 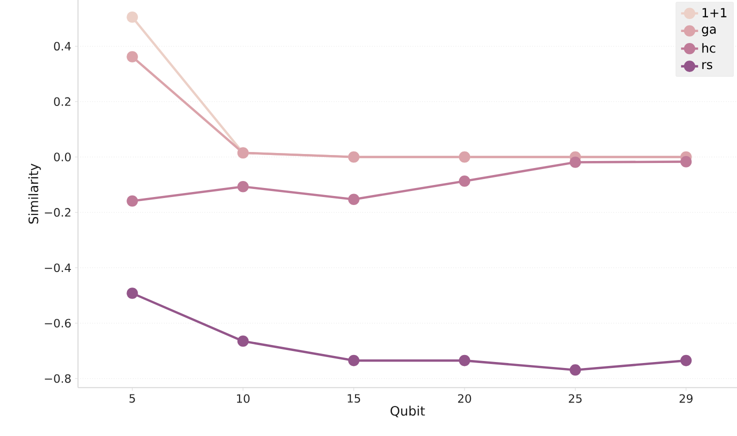 What do you see at coordinates (714, 13) in the screenshot?
I see `legend-label: 1+1` at bounding box center [714, 13].